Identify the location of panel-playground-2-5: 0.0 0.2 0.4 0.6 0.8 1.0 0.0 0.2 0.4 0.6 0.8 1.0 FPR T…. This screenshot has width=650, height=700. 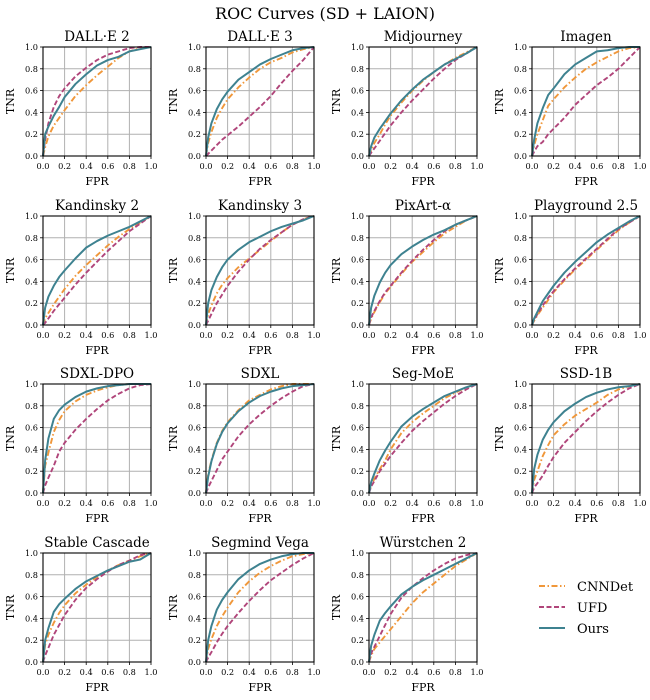
(570, 277).